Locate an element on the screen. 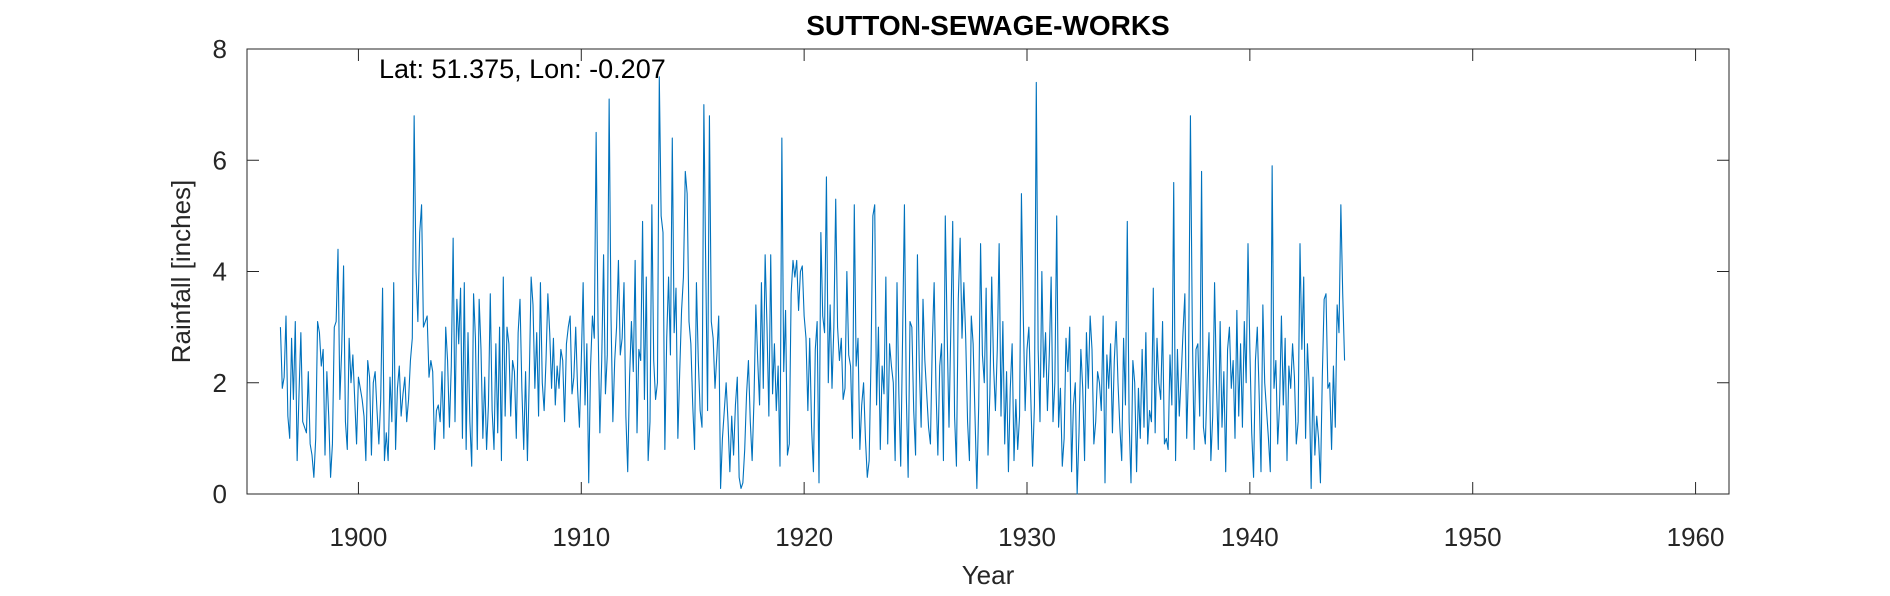 This screenshot has height=596, width=1890. x-tick-label: 1930 is located at coordinates (1027, 537).